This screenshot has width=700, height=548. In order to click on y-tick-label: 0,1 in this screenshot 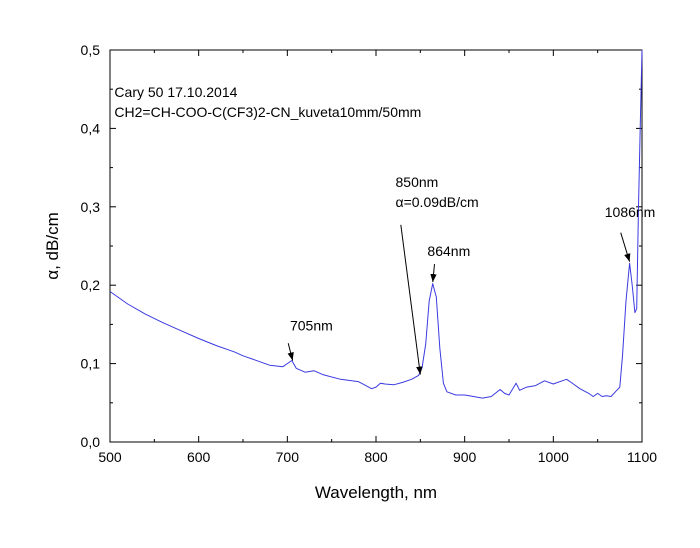, I will do `click(91, 364)`.